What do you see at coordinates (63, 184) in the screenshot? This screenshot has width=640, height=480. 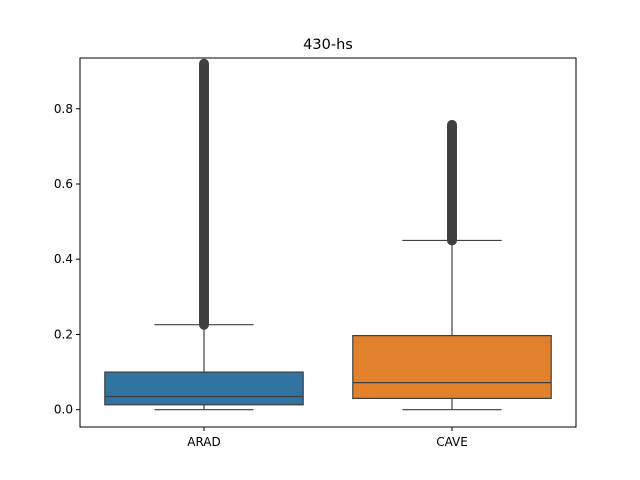 I see `y-tick-label: 0.6` at bounding box center [63, 184].